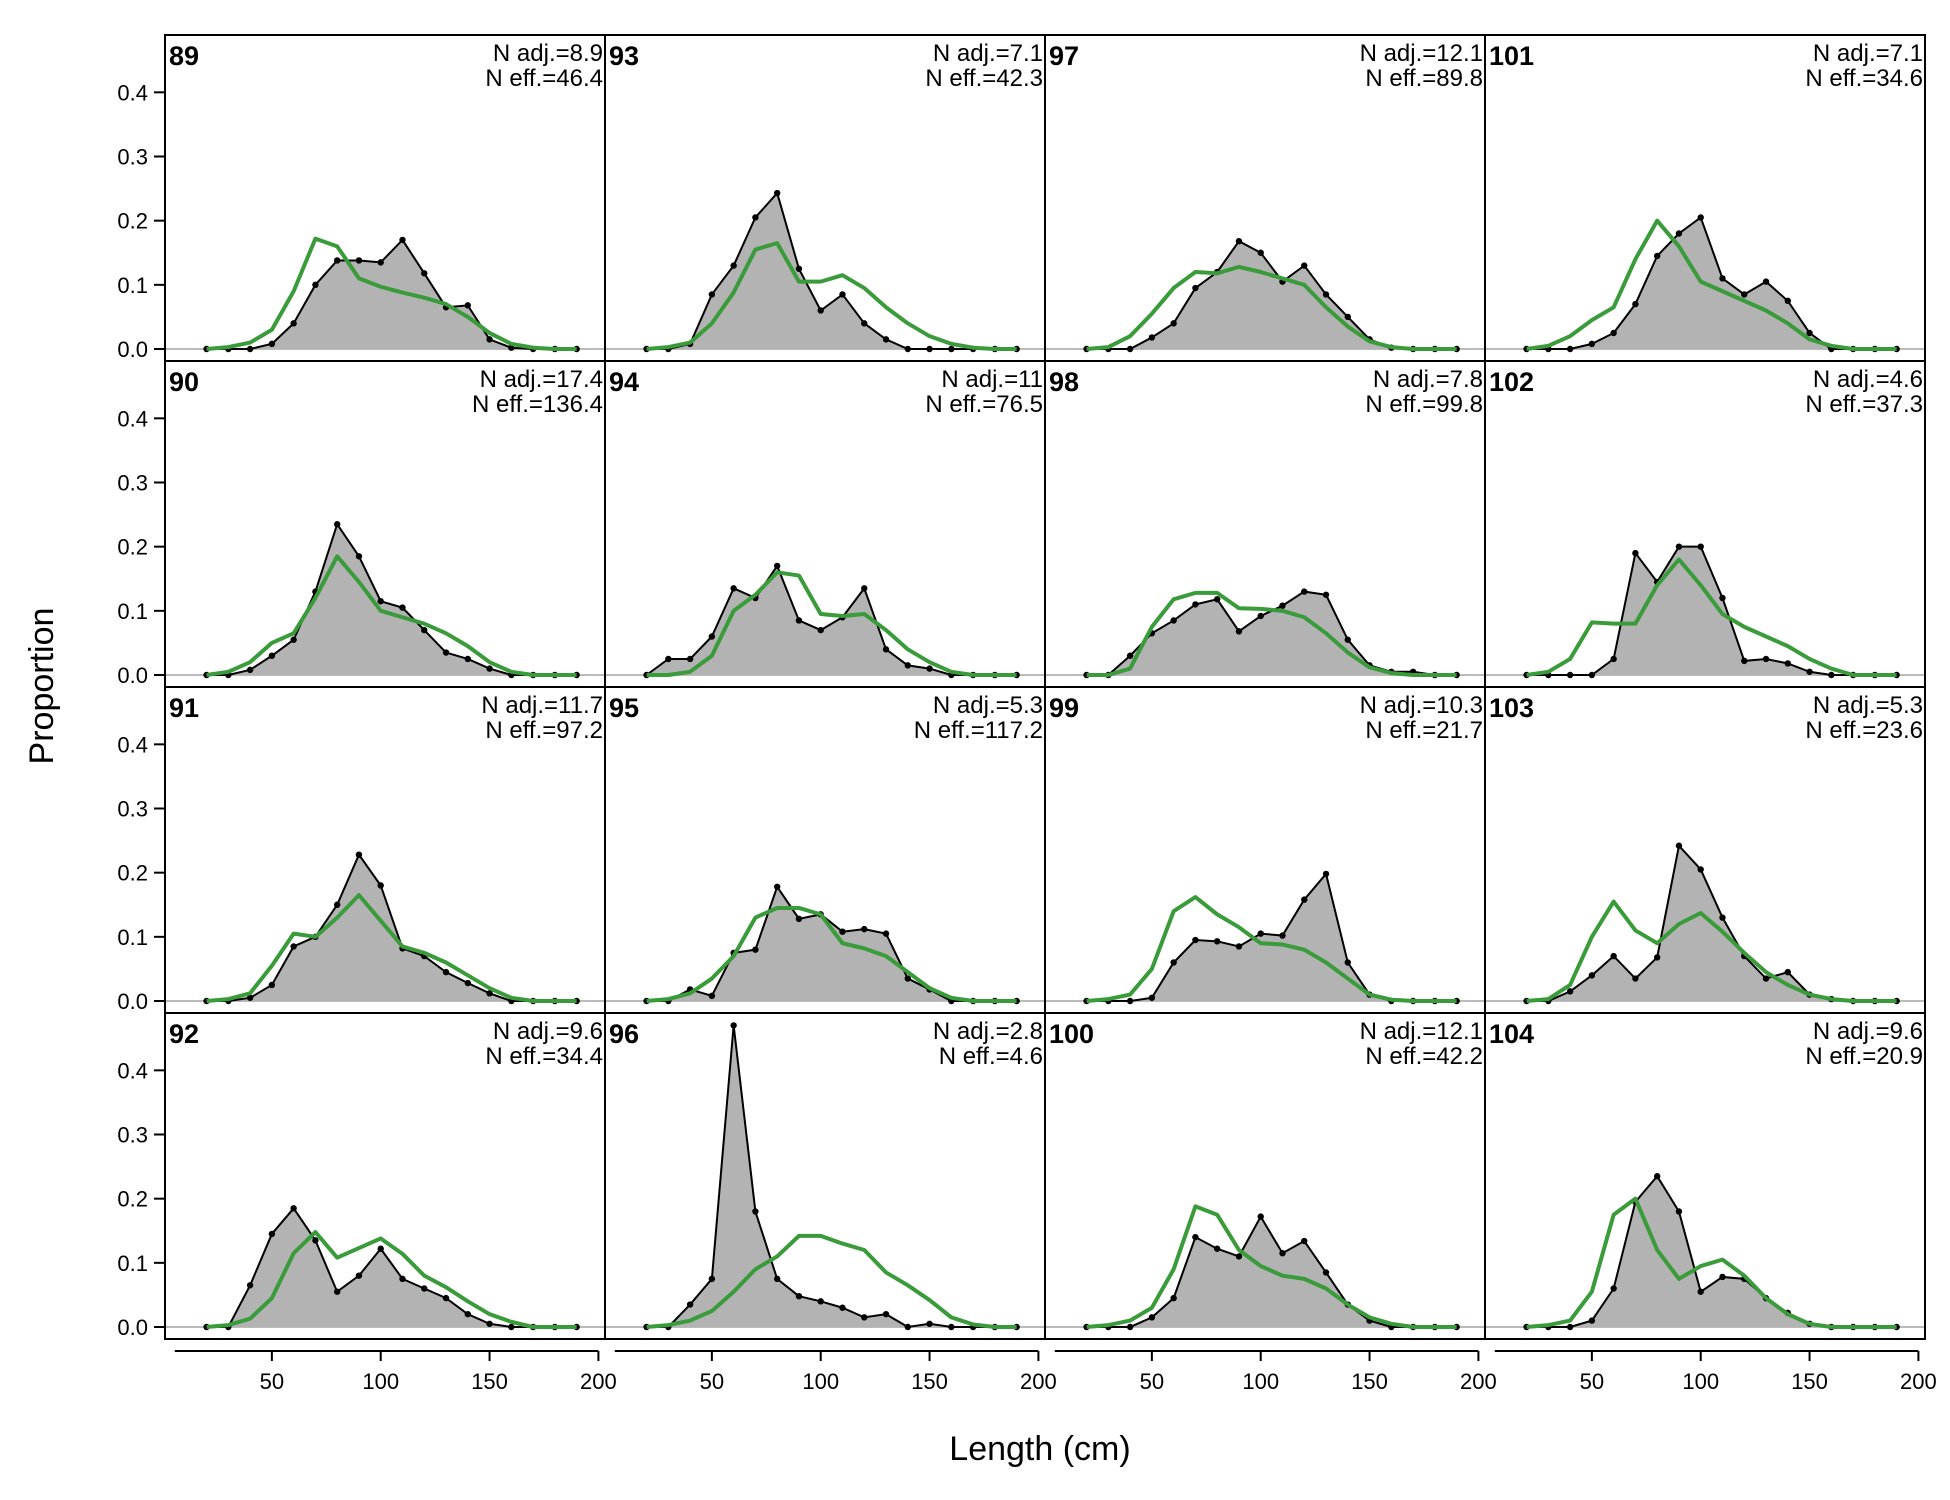 This screenshot has width=1950, height=1500. I want to click on panel-title: 90, so click(184, 382).